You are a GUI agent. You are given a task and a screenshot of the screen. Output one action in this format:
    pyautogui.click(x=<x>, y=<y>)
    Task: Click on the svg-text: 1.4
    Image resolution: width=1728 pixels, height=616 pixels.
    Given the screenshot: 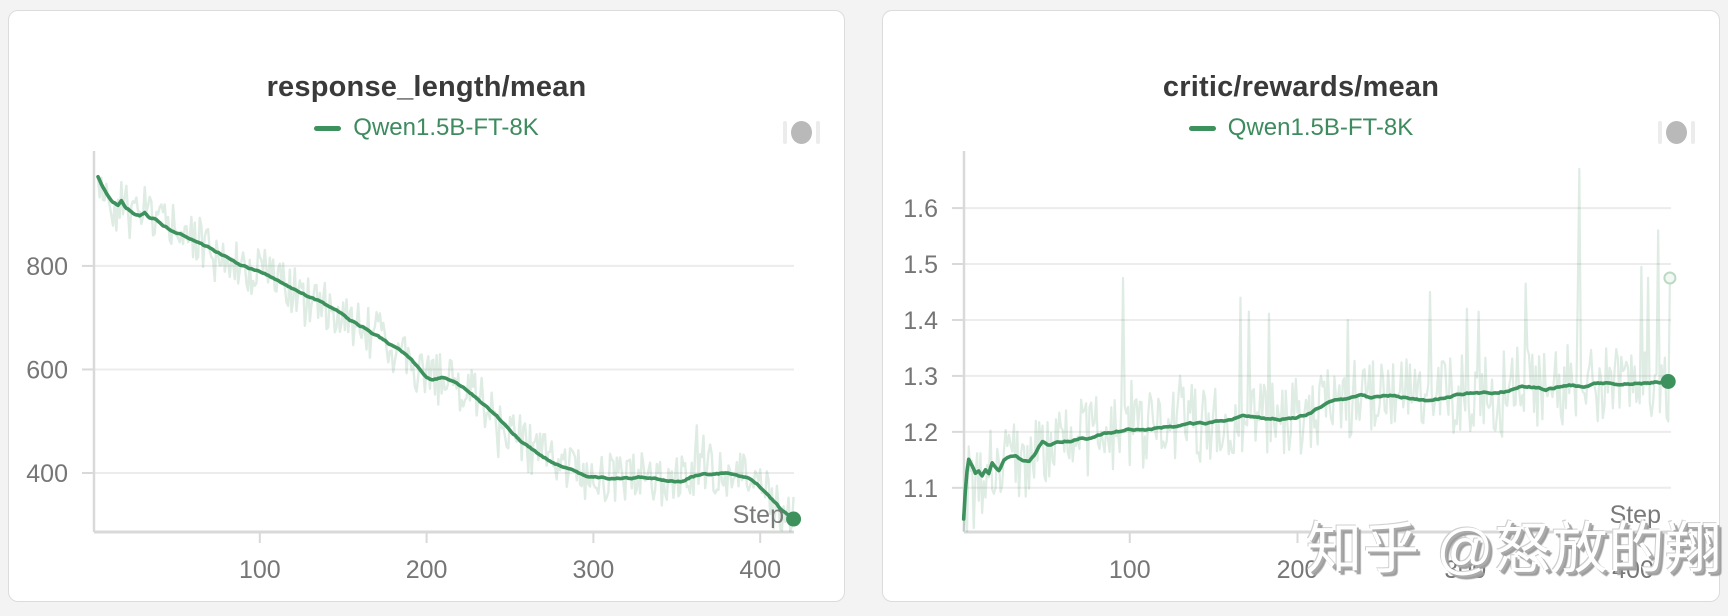 What is the action you would take?
    pyautogui.click(x=920, y=321)
    